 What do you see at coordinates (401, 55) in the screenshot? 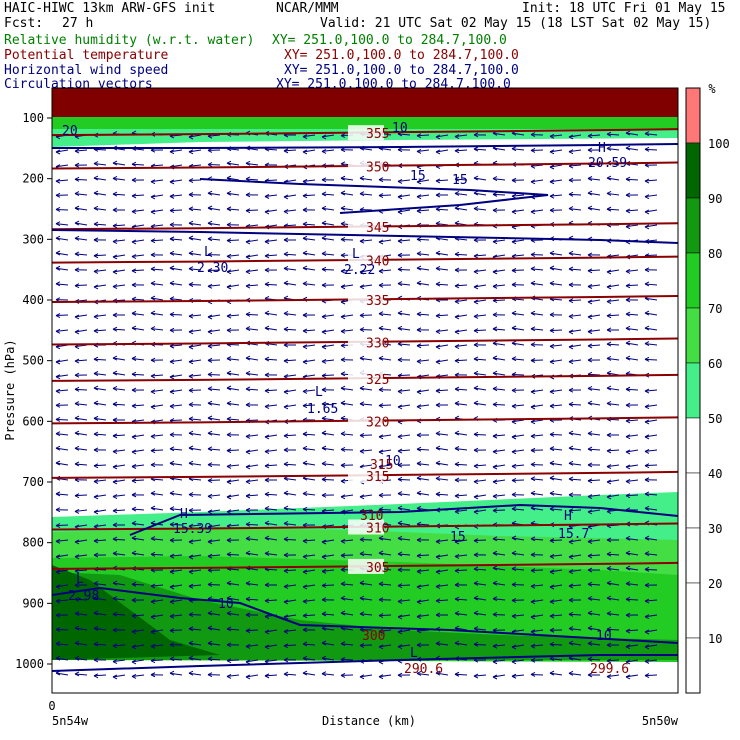
I see `field-xy-theta: XY= 251.0,100.0 to 284.7,100.0` at bounding box center [401, 55].